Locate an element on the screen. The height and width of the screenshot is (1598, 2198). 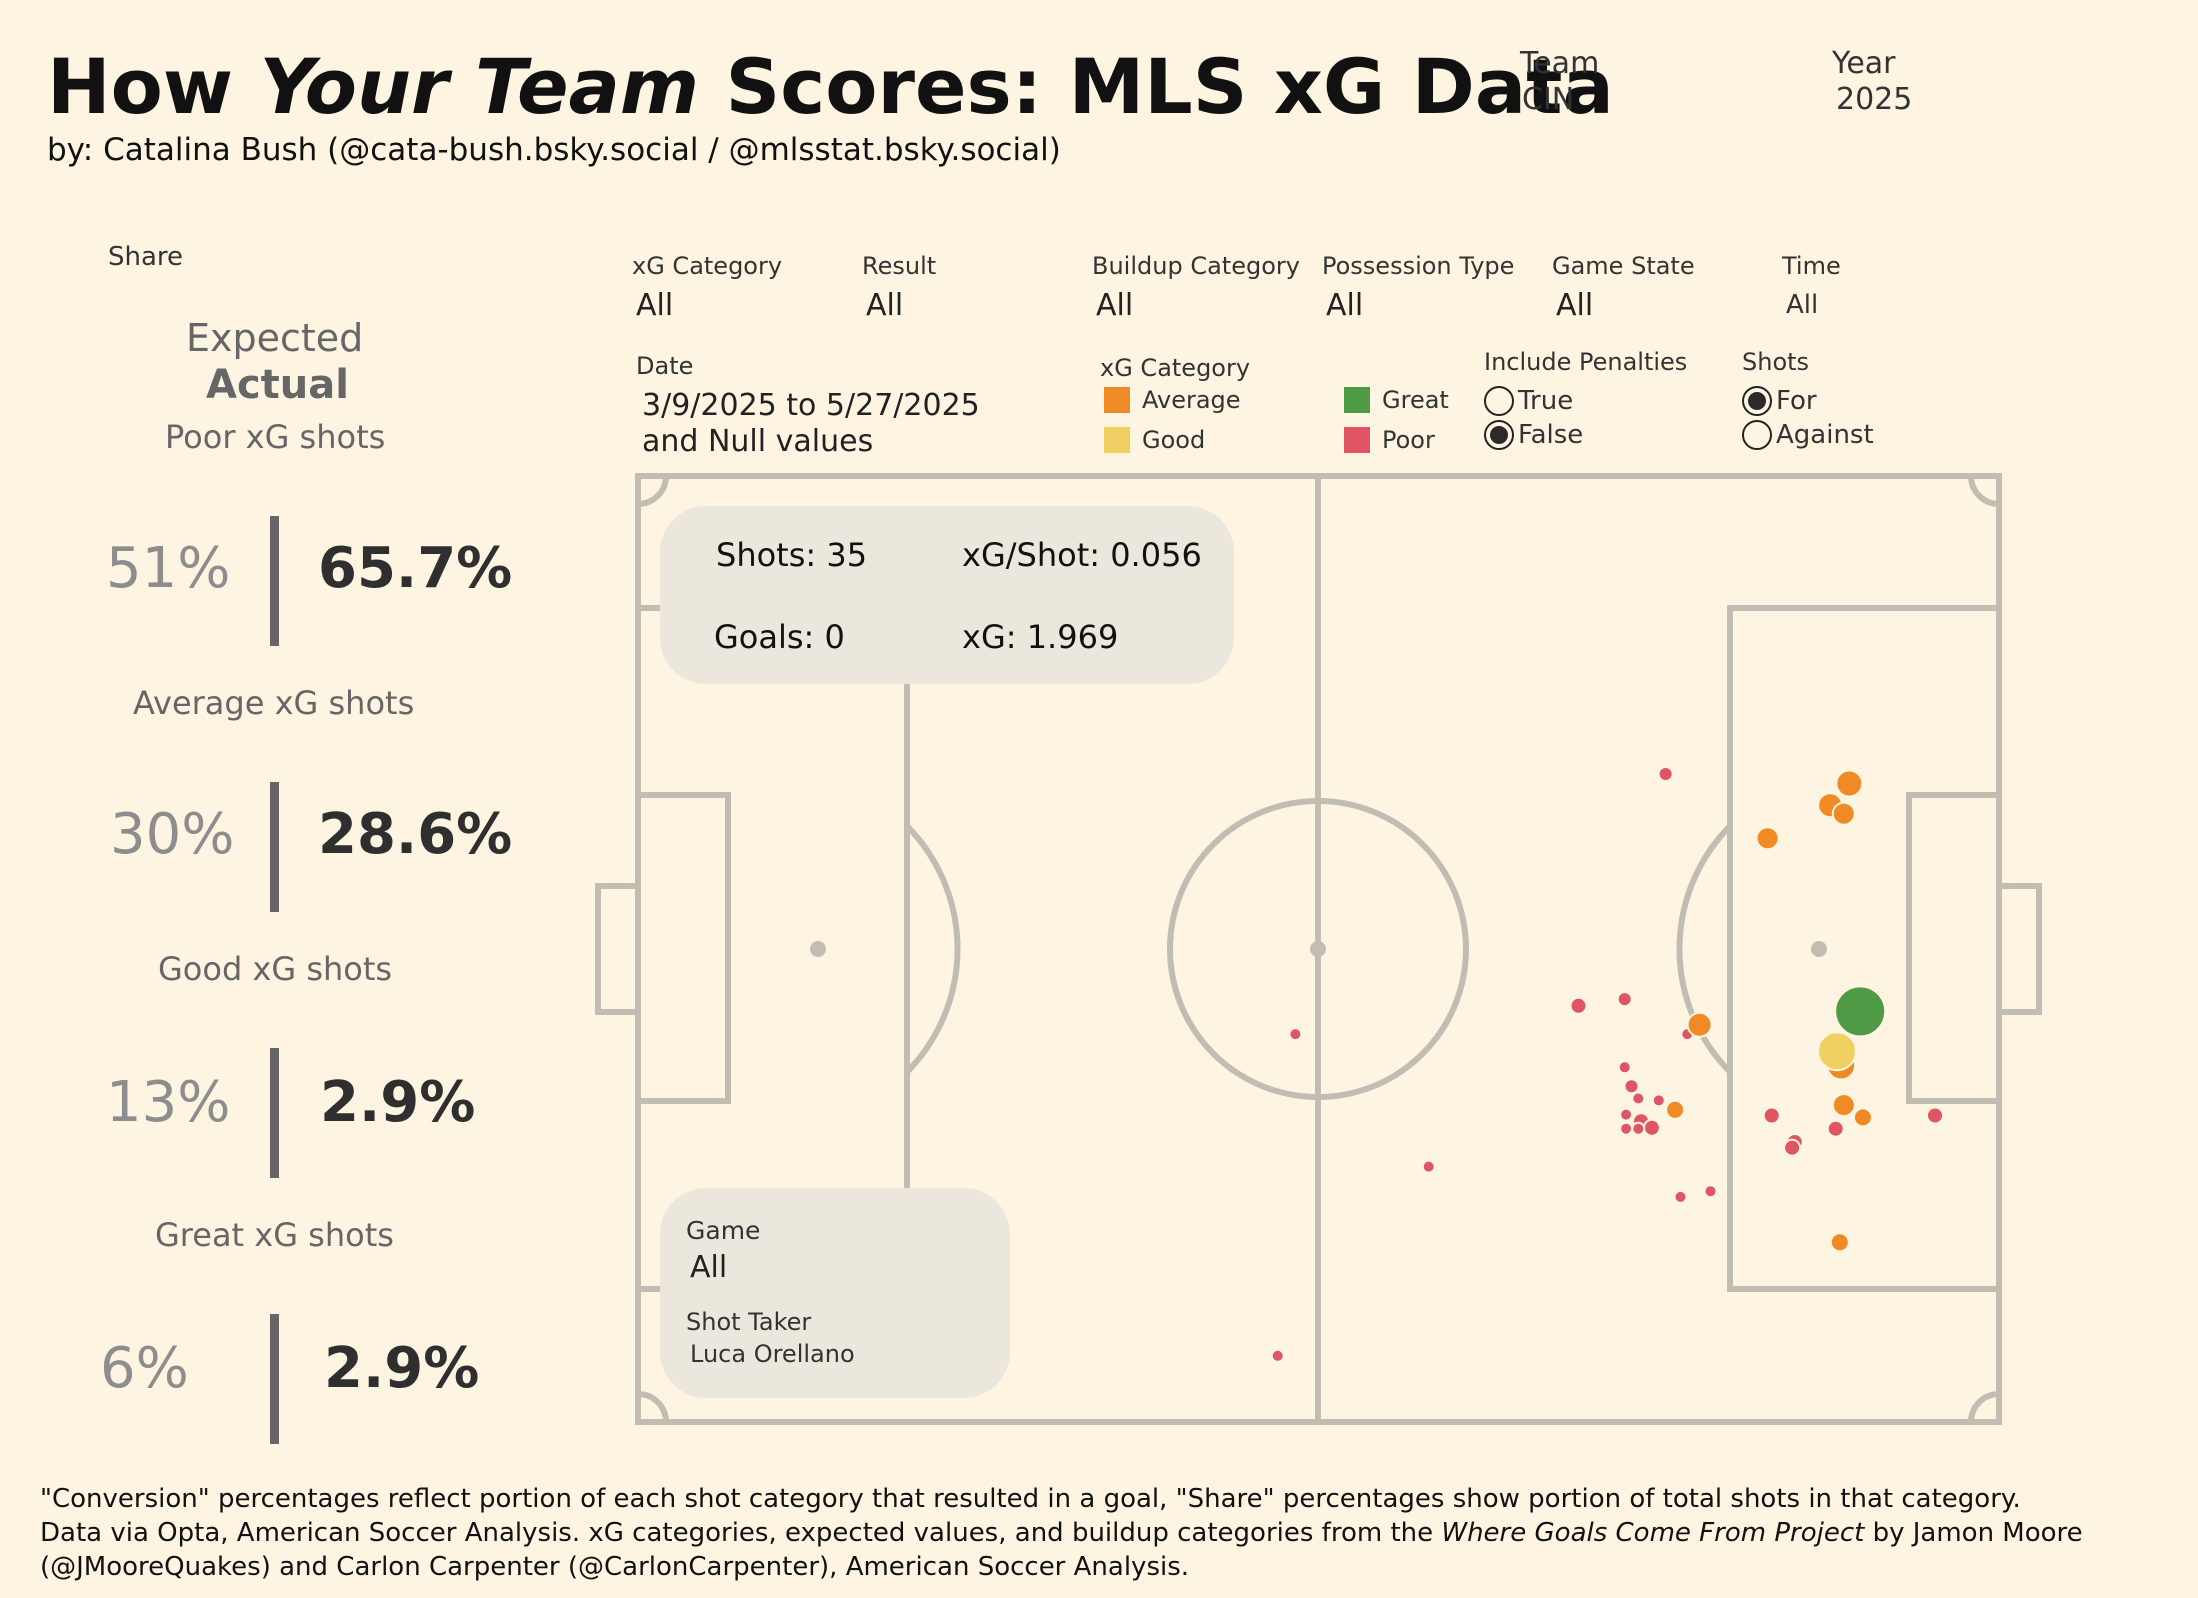
penalties-label: Include Penalties is located at coordinates (1586, 362).